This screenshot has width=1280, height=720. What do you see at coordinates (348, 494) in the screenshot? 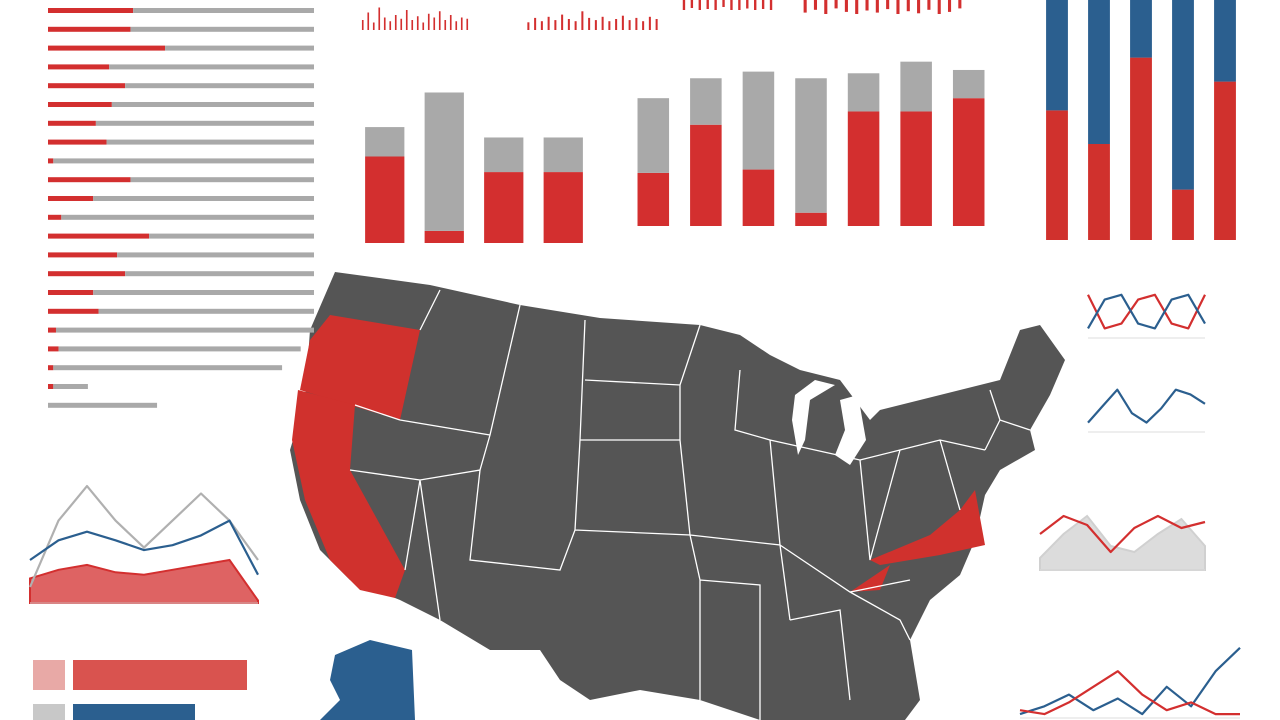
I see `state-california` at bounding box center [348, 494].